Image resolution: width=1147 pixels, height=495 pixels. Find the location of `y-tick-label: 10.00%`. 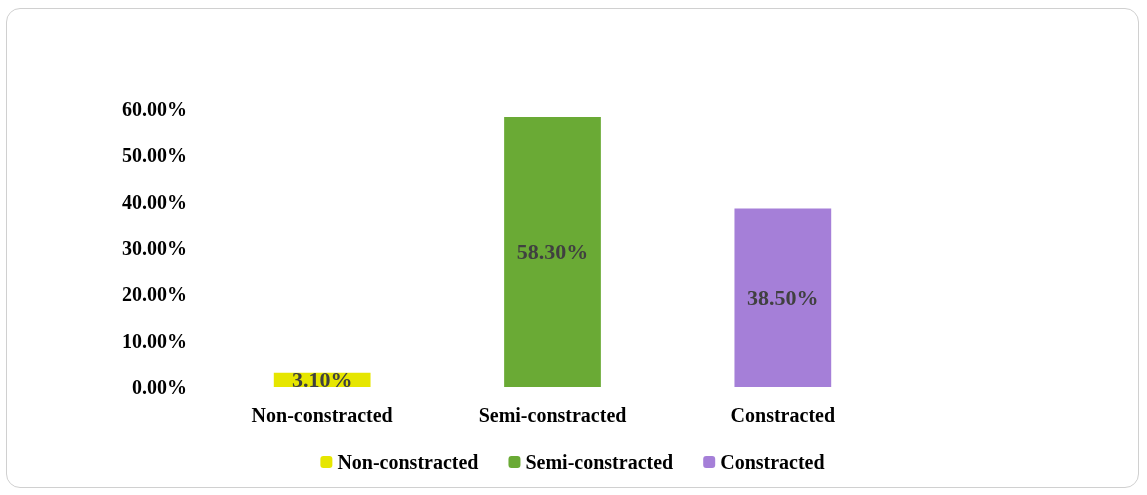

y-tick-label: 10.00% is located at coordinates (154, 340).